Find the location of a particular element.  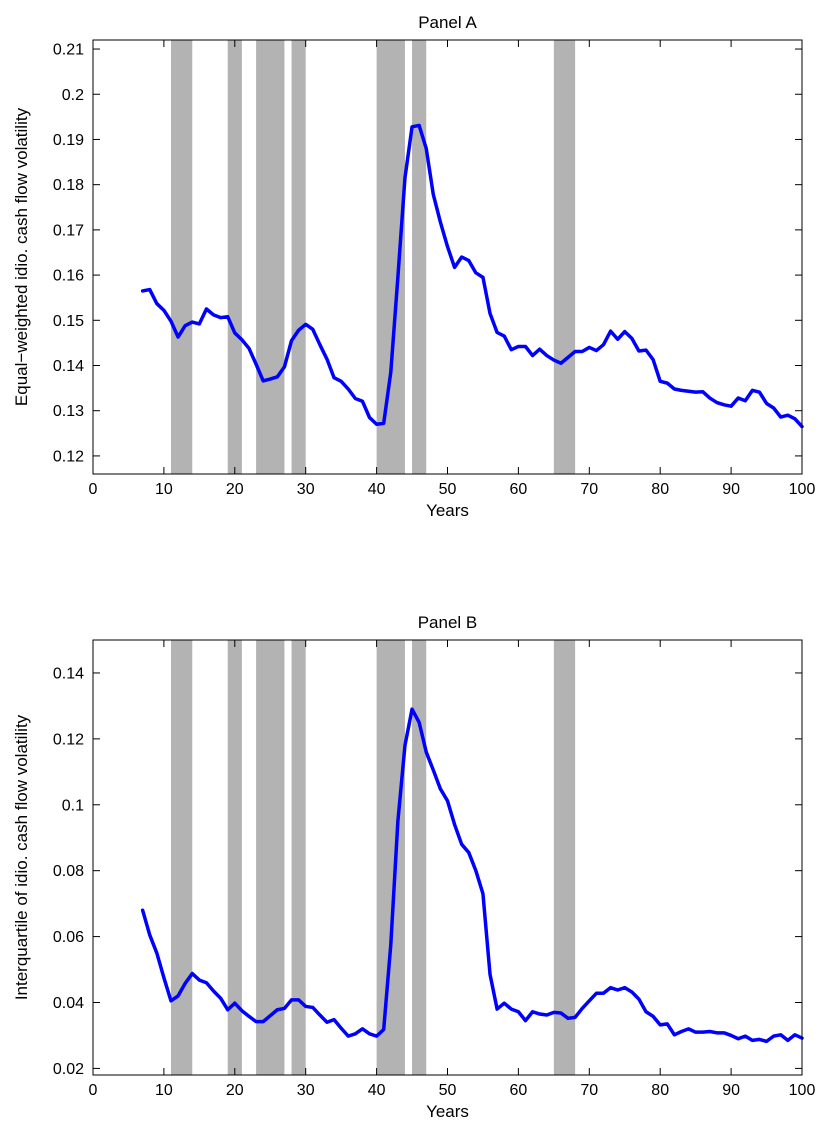

y-tick-label: 0.08 is located at coordinates (68, 871).